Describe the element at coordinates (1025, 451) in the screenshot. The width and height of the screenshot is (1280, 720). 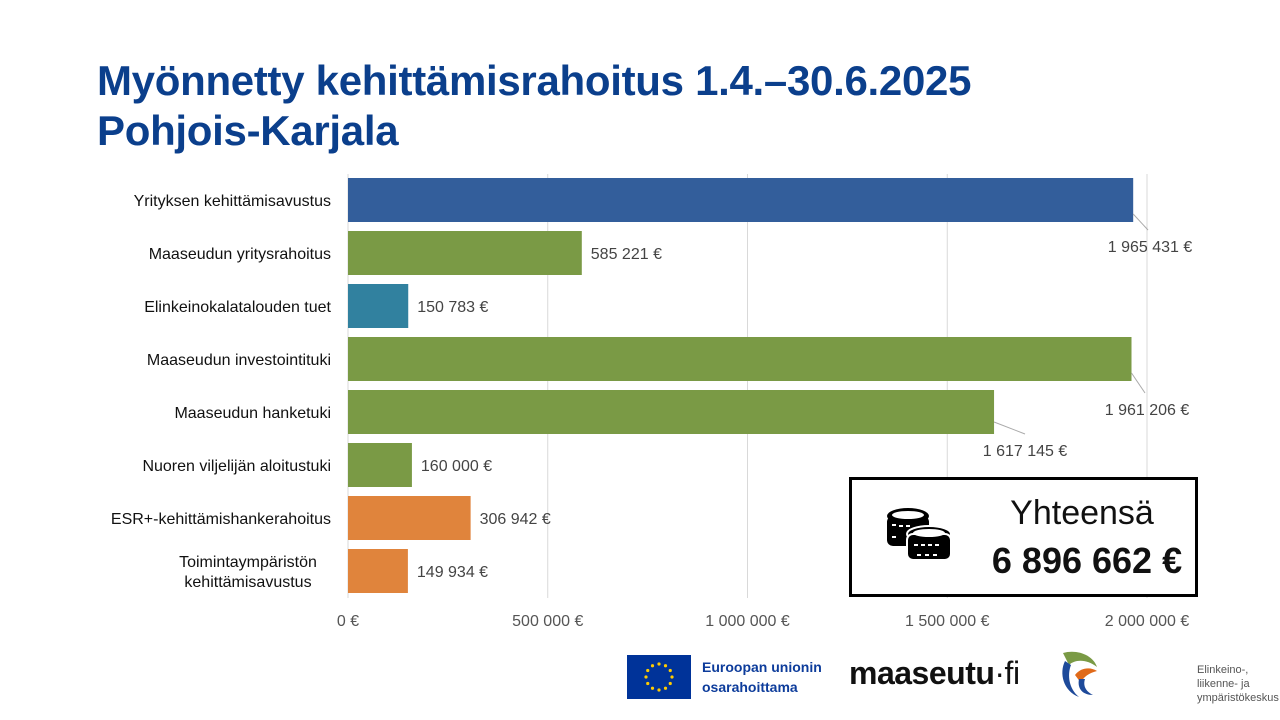
I see `data-label: 1 617 145 €` at that location.